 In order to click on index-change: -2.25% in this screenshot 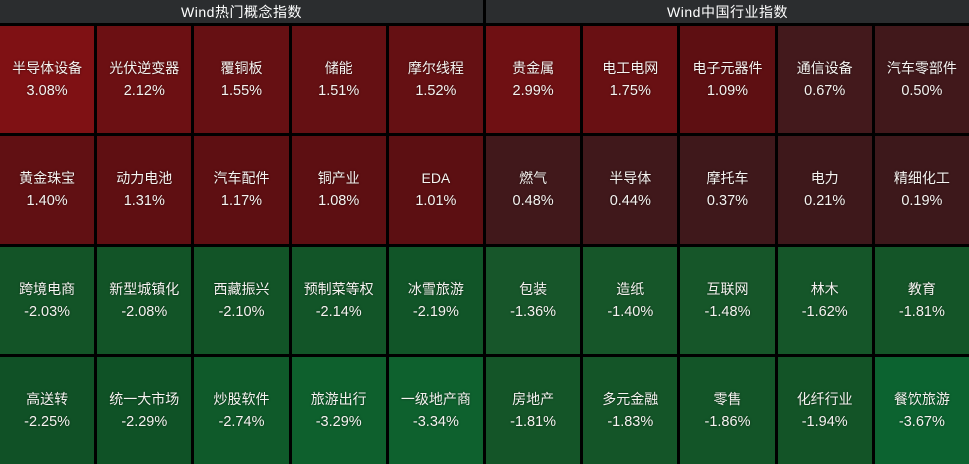, I will do `click(47, 421)`.